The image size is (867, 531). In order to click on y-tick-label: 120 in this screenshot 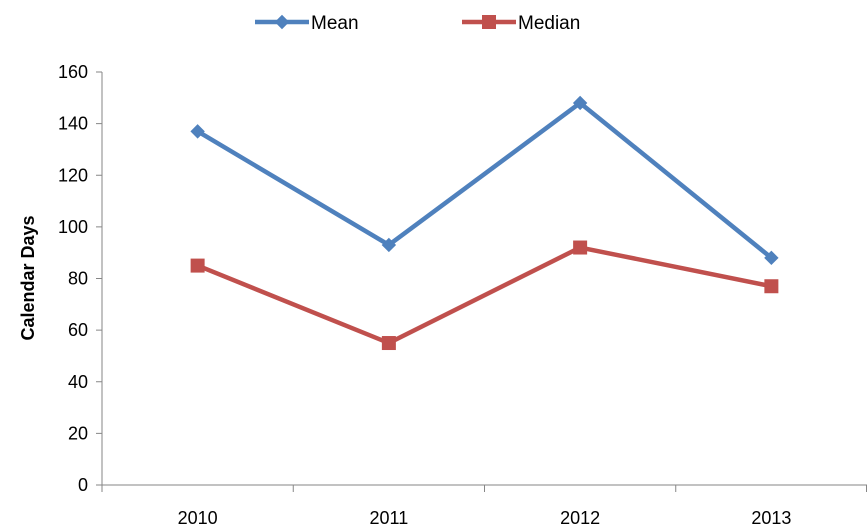, I will do `click(73, 175)`.